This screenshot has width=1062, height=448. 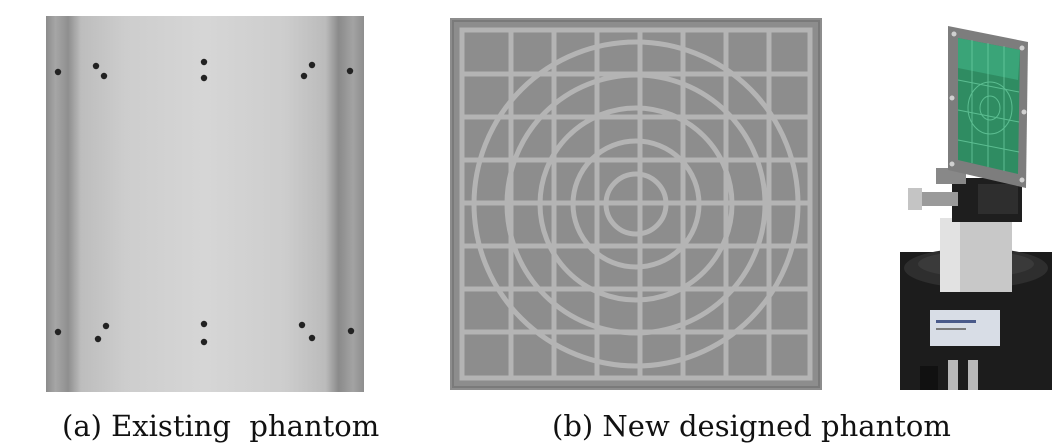 What do you see at coordinates (221, 426) in the screenshot?
I see `caption-a: (a) Existing phantom` at bounding box center [221, 426].